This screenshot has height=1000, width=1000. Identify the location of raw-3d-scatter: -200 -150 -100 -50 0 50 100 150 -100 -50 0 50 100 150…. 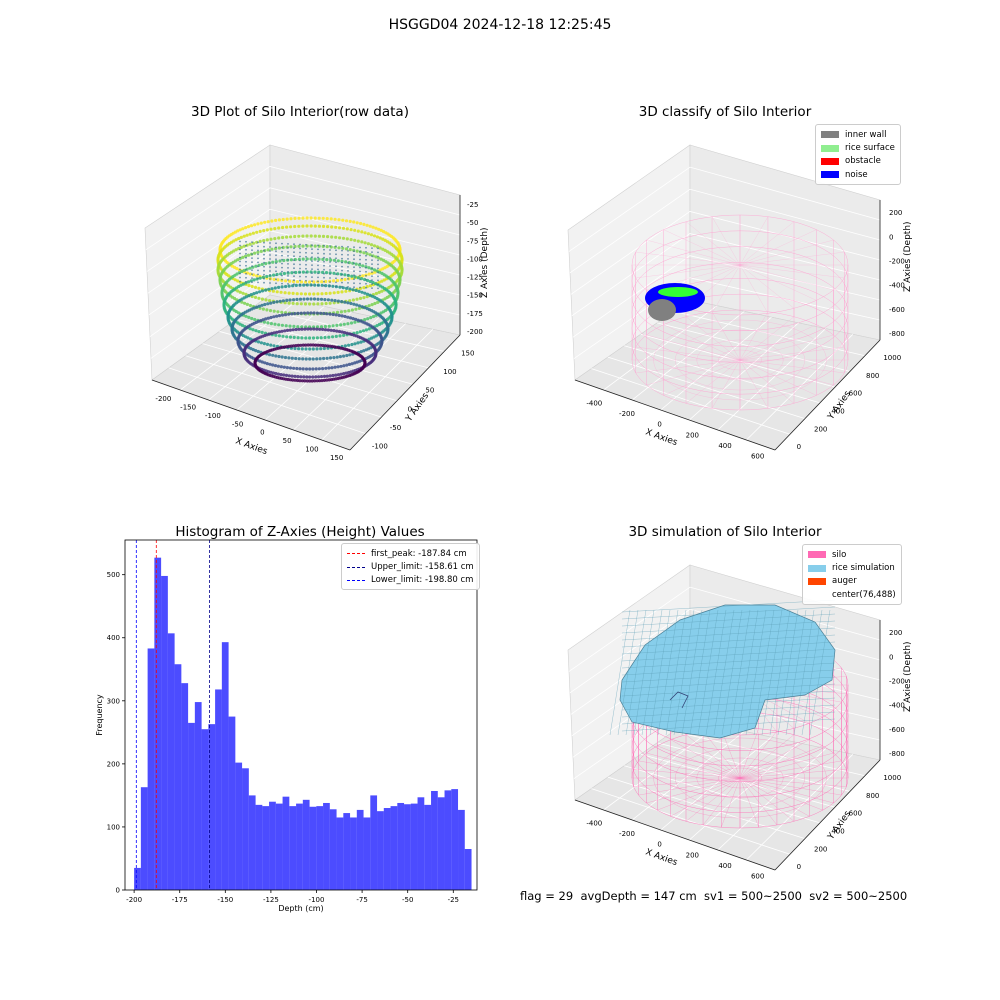
(315, 295).